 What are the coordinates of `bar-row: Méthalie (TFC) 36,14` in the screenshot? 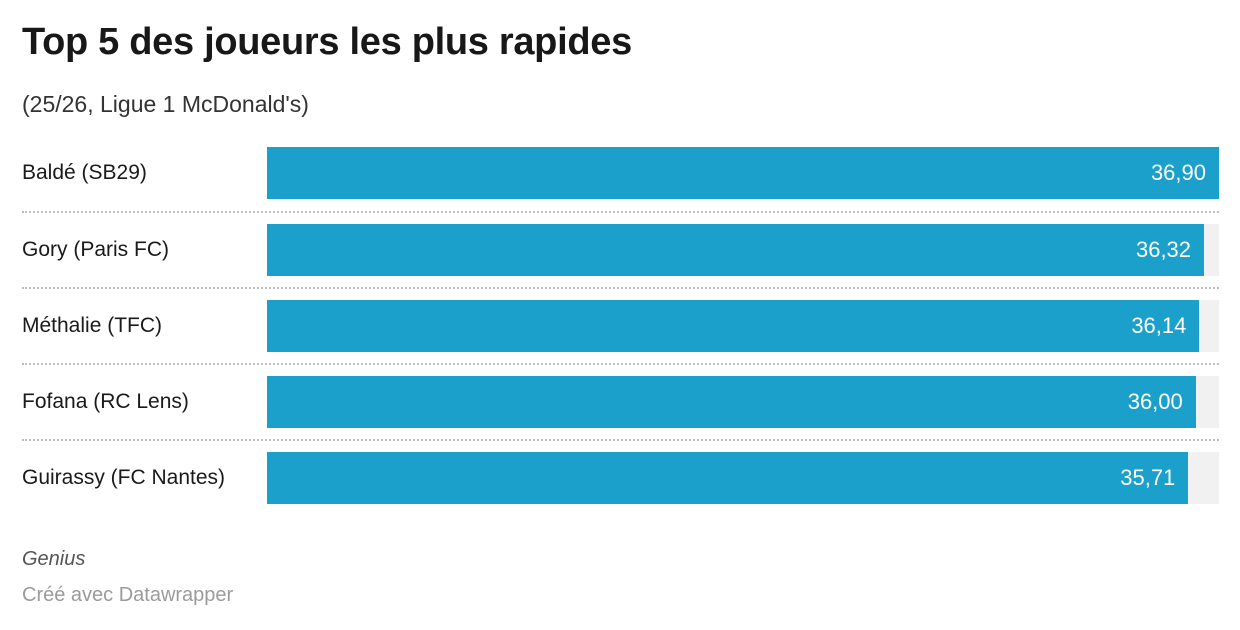 It's located at (620, 325).